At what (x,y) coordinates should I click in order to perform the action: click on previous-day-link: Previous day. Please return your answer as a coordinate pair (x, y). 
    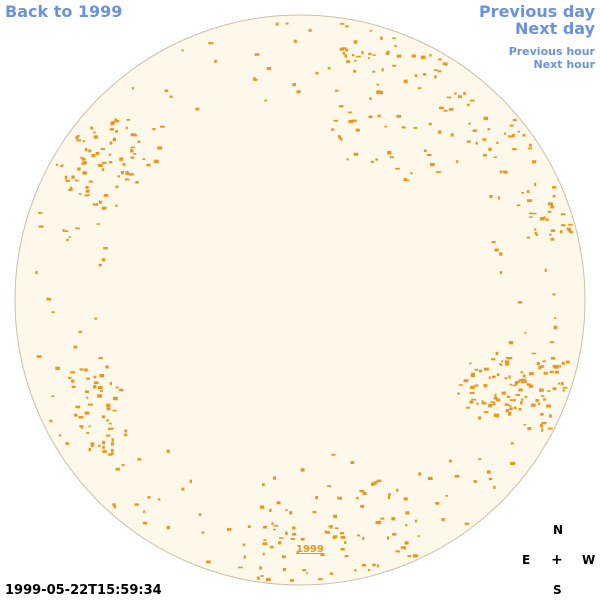
    Looking at the image, I should click on (536, 11).